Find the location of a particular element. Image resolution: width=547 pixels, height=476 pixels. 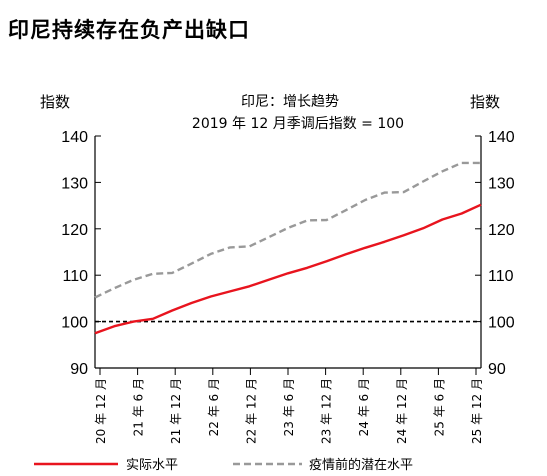

y-tick-label-right: 130 is located at coordinates (501, 183).